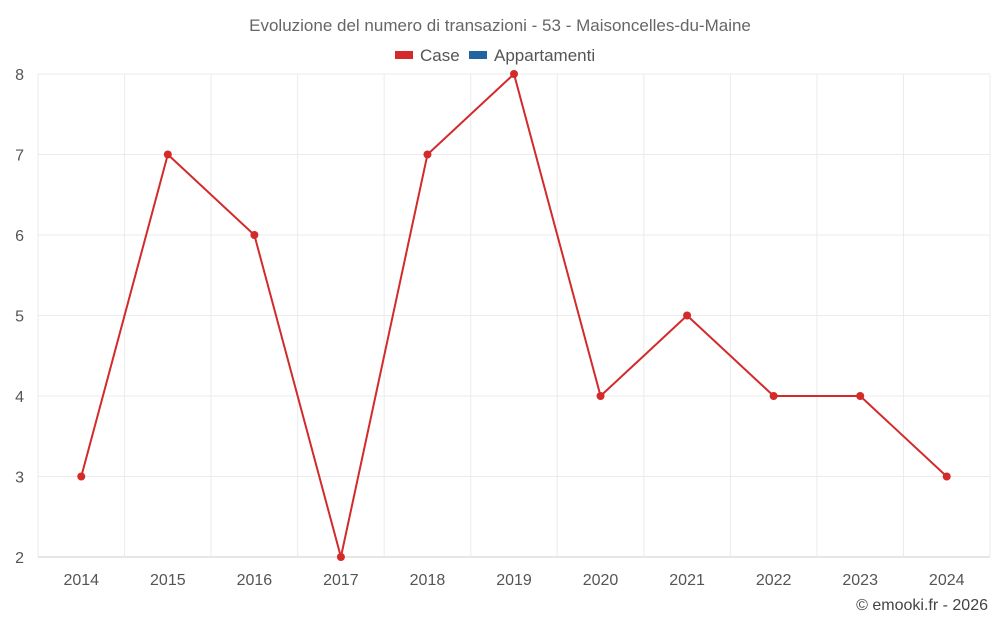 This screenshot has height=625, width=1000. I want to click on legend-item-appartamenti: Appartamenti, so click(532, 55).